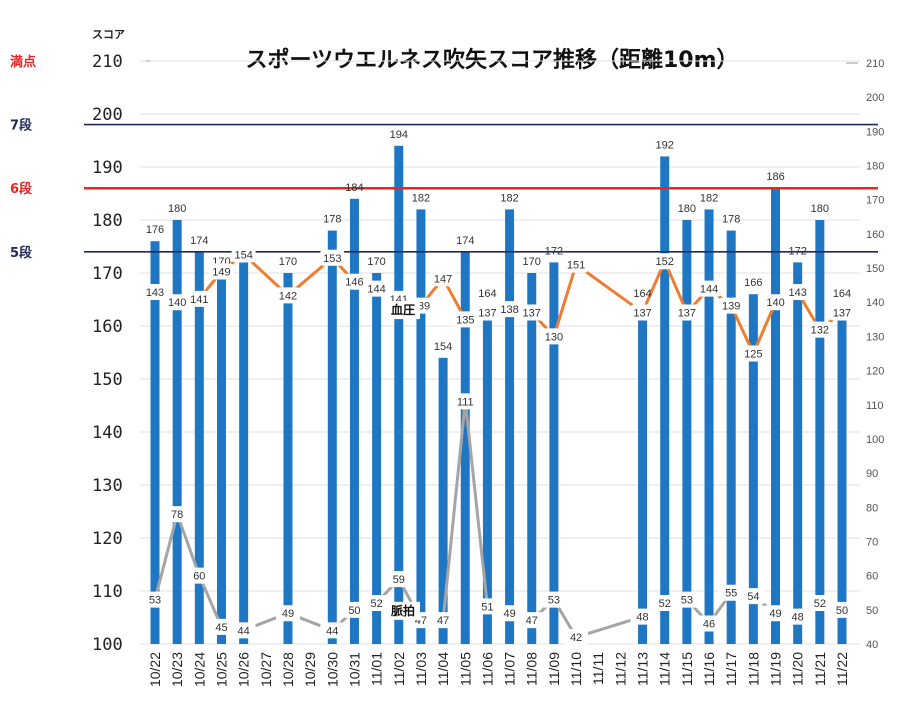  Describe the element at coordinates (399, 135) in the screenshot. I see `bar-value-label: 194` at that location.